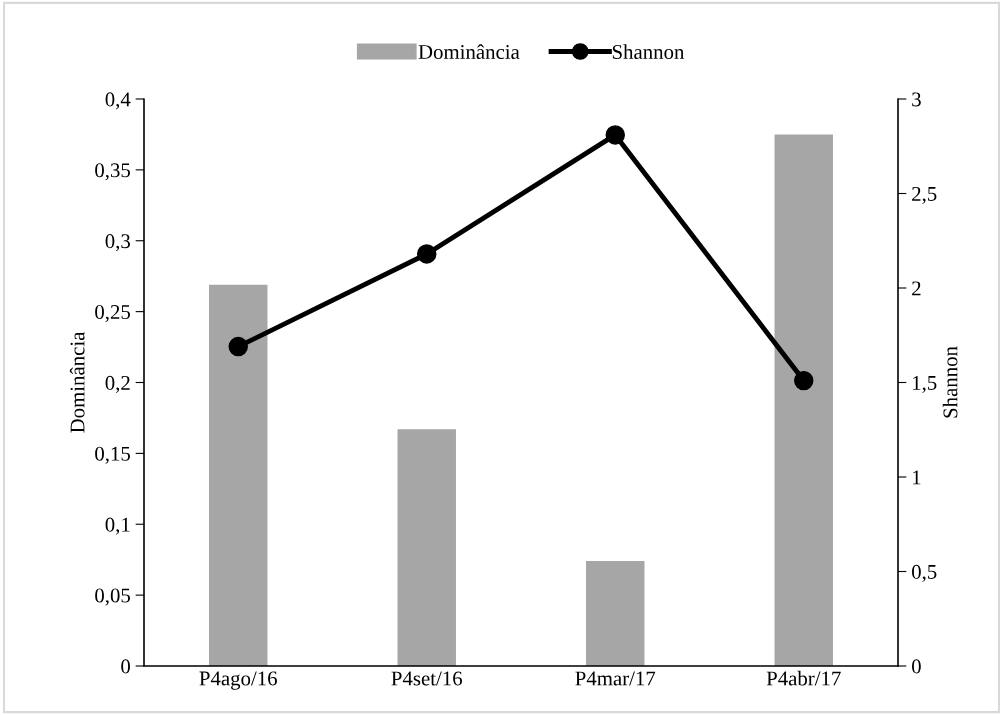  What do you see at coordinates (427, 678) in the screenshot?
I see `x-tick-label: P4set/16` at bounding box center [427, 678].